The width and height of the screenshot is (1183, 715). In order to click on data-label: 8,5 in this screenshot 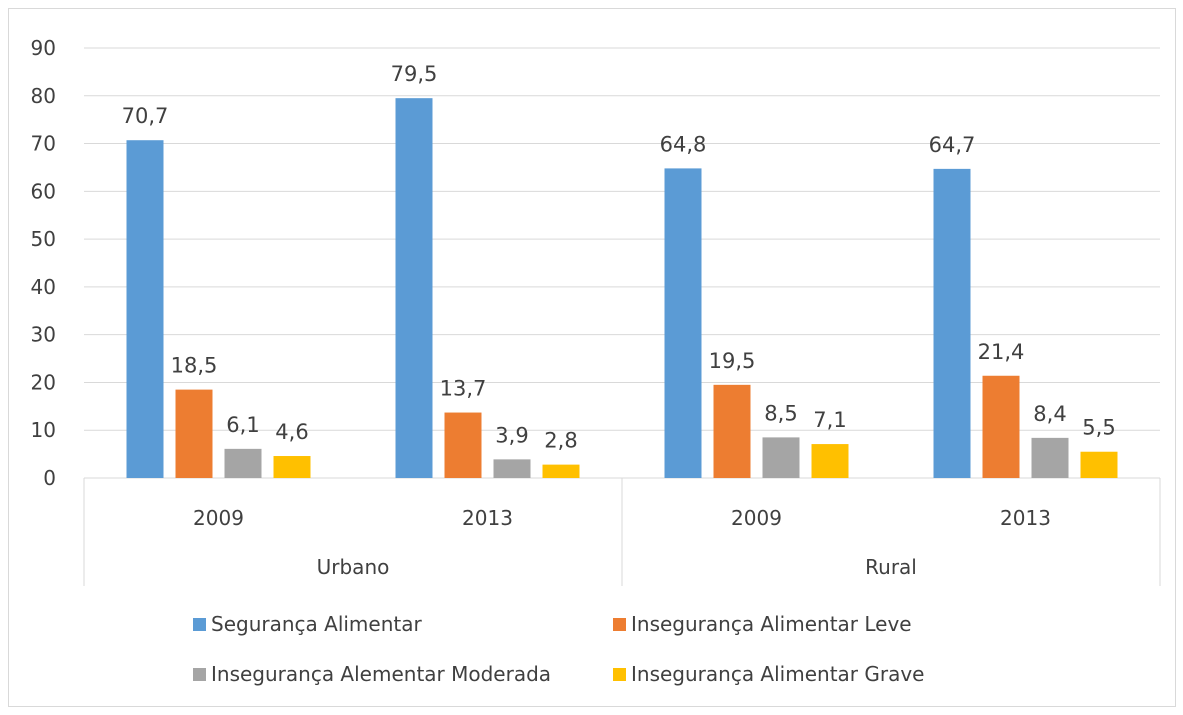, I will do `click(780, 413)`.